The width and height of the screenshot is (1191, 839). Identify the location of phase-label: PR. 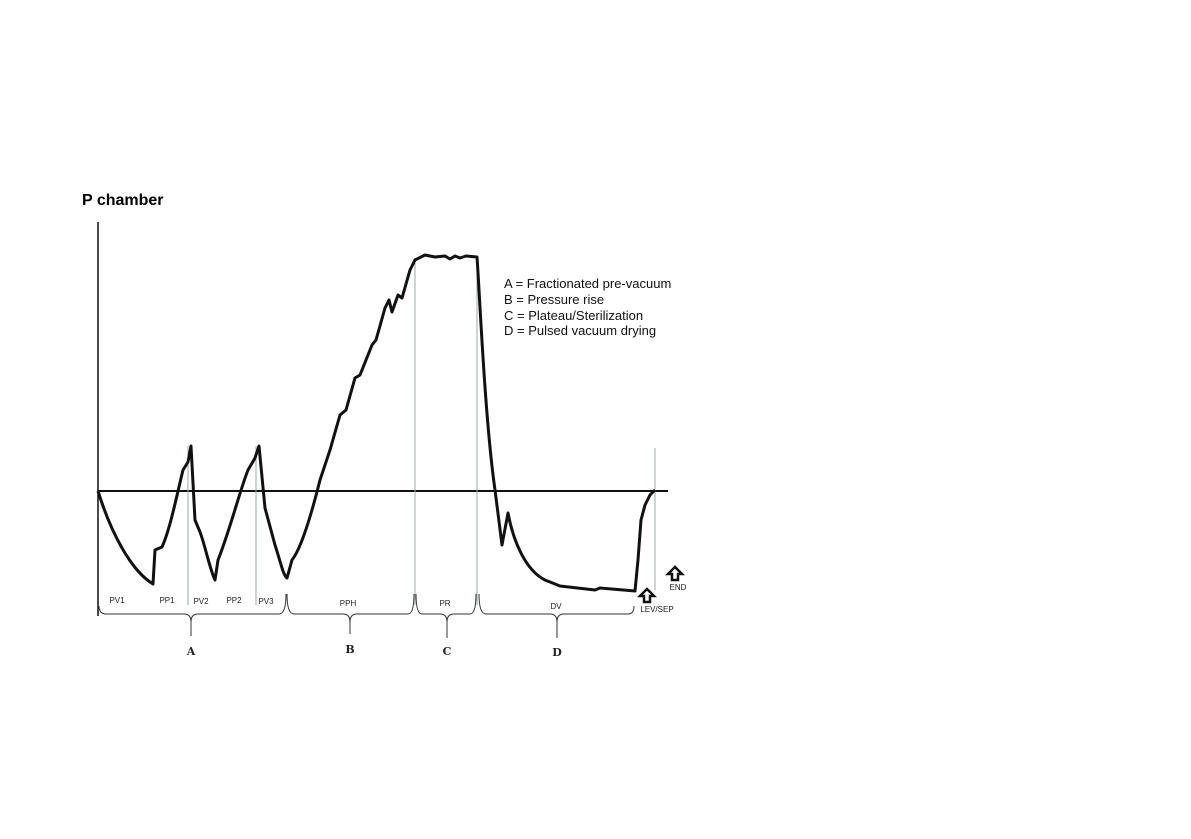
(444, 603).